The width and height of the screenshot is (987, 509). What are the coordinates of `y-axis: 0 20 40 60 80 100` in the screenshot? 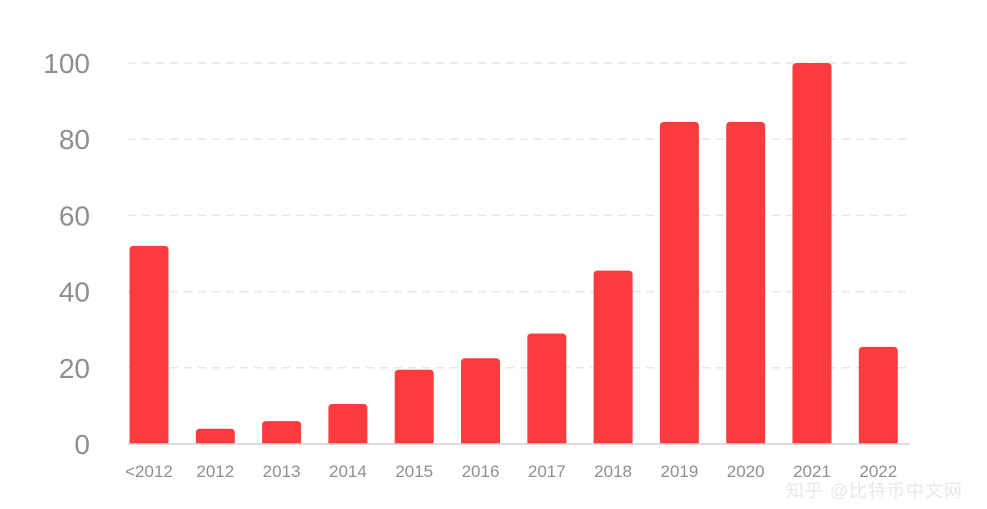 It's located at (66, 254).